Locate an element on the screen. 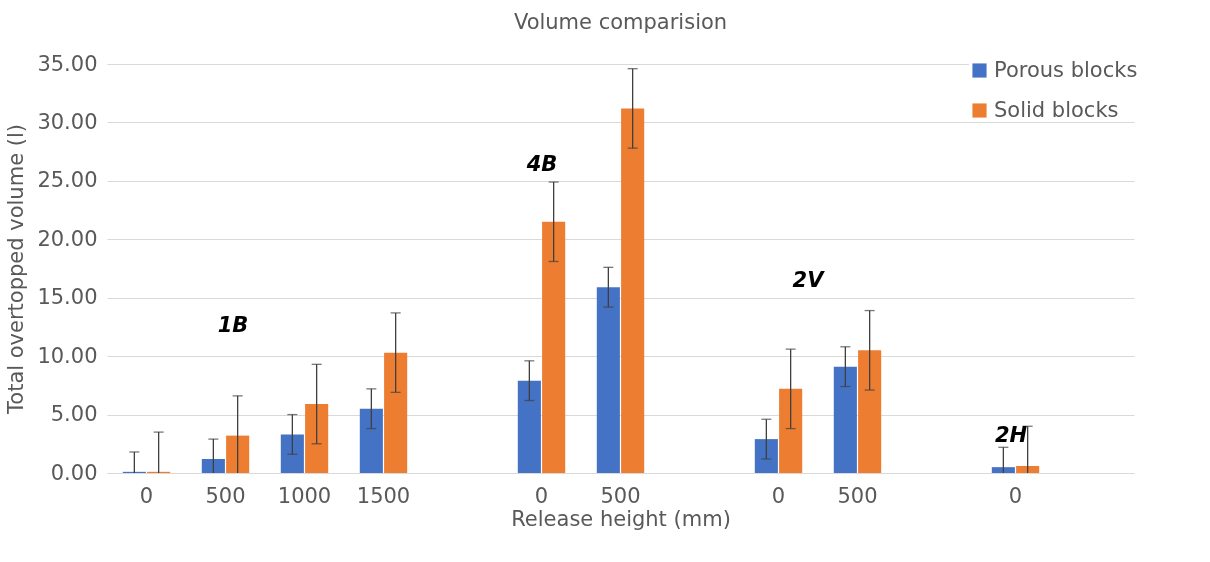  y-tick-label: 20.00 is located at coordinates (67, 238).